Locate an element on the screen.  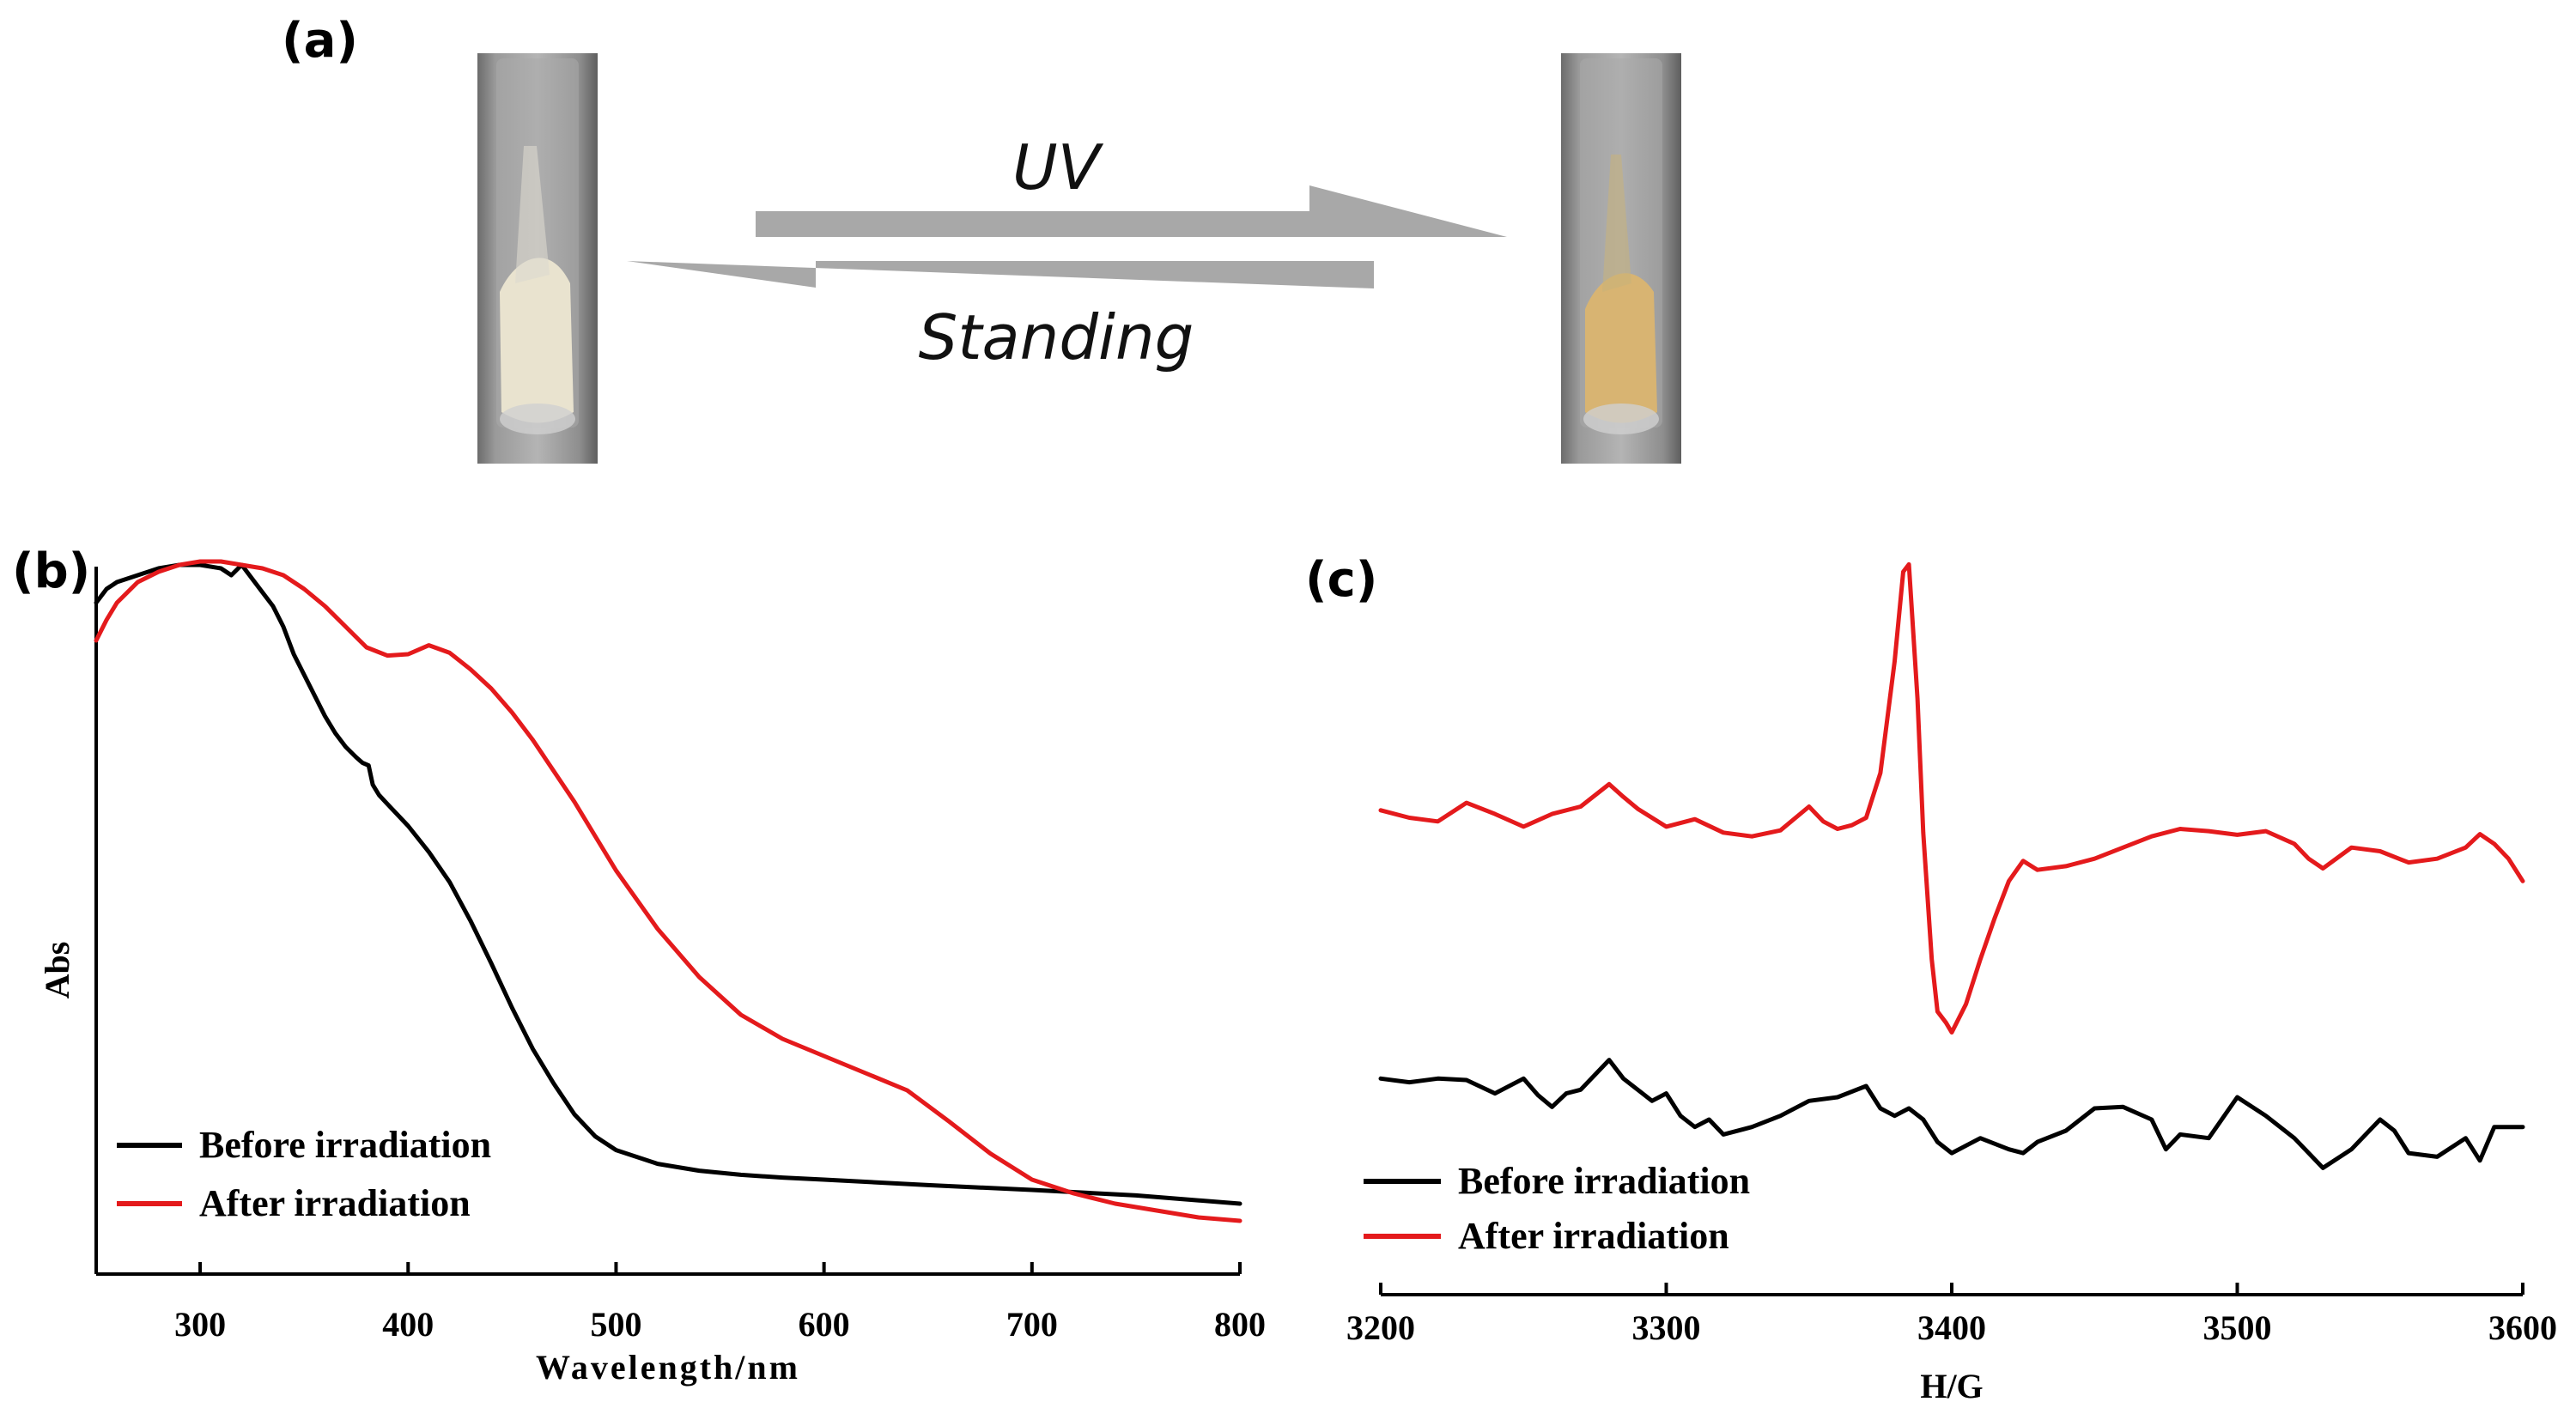
reverse-arrow is located at coordinates (1001, 274).